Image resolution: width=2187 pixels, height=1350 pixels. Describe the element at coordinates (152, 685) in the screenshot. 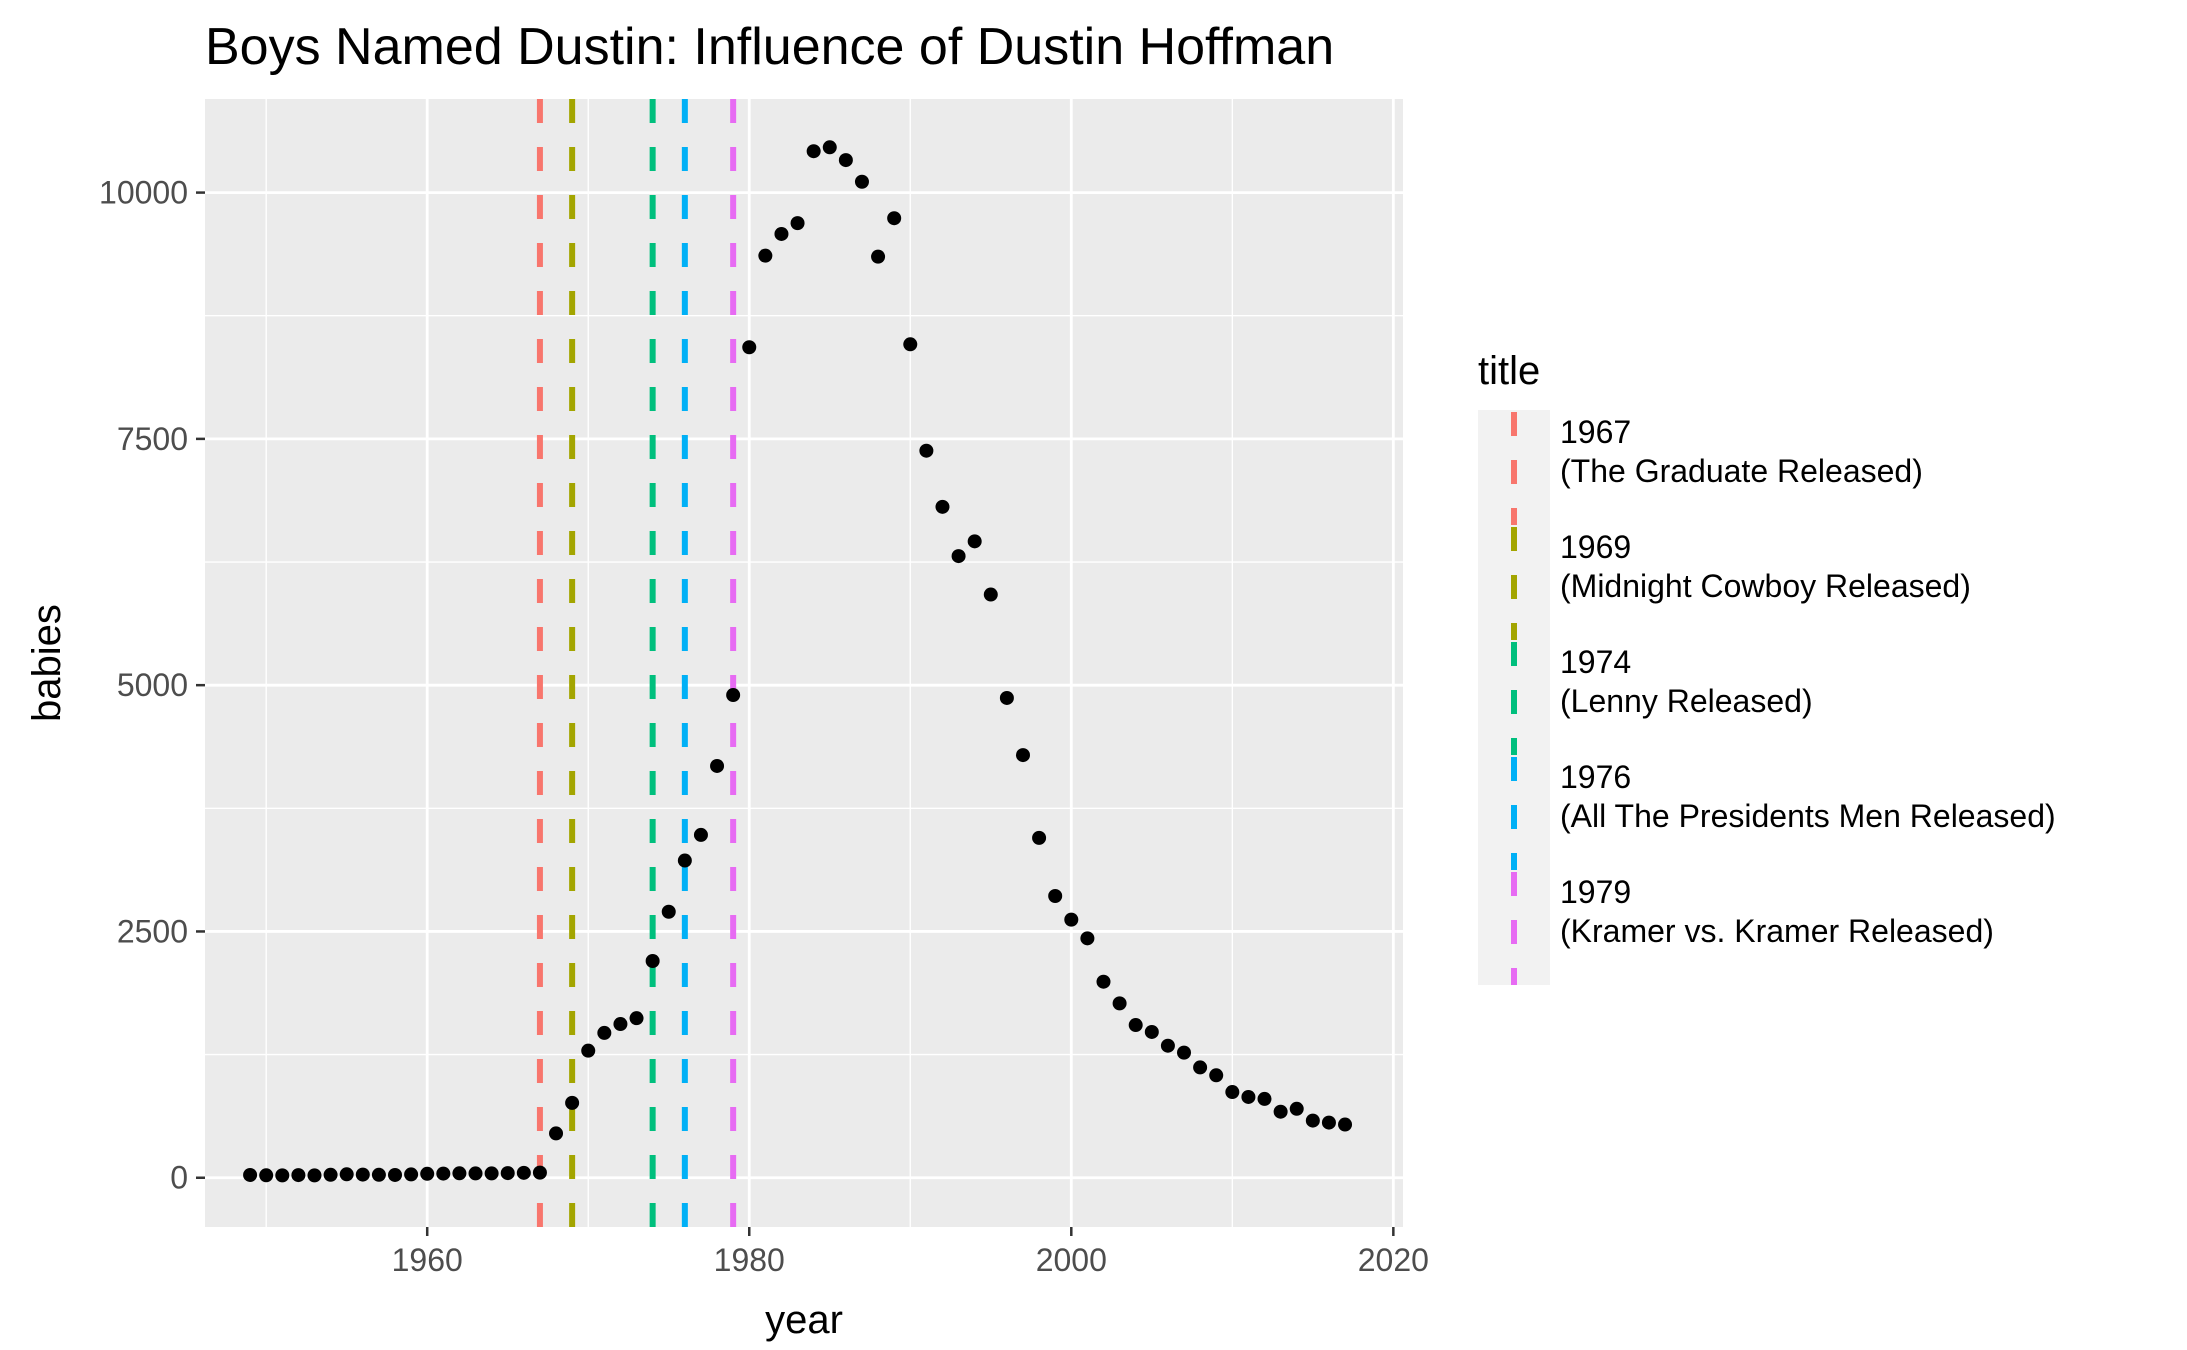

I see `y-tick-label: 5000` at that location.